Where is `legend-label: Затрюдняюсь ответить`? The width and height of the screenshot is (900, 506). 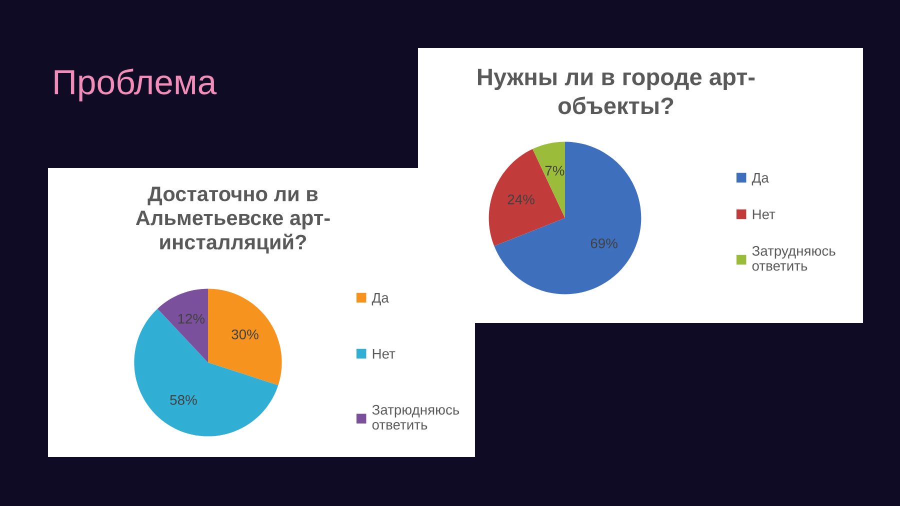
legend-label: Затрюдняюсь ответить is located at coordinates (416, 417).